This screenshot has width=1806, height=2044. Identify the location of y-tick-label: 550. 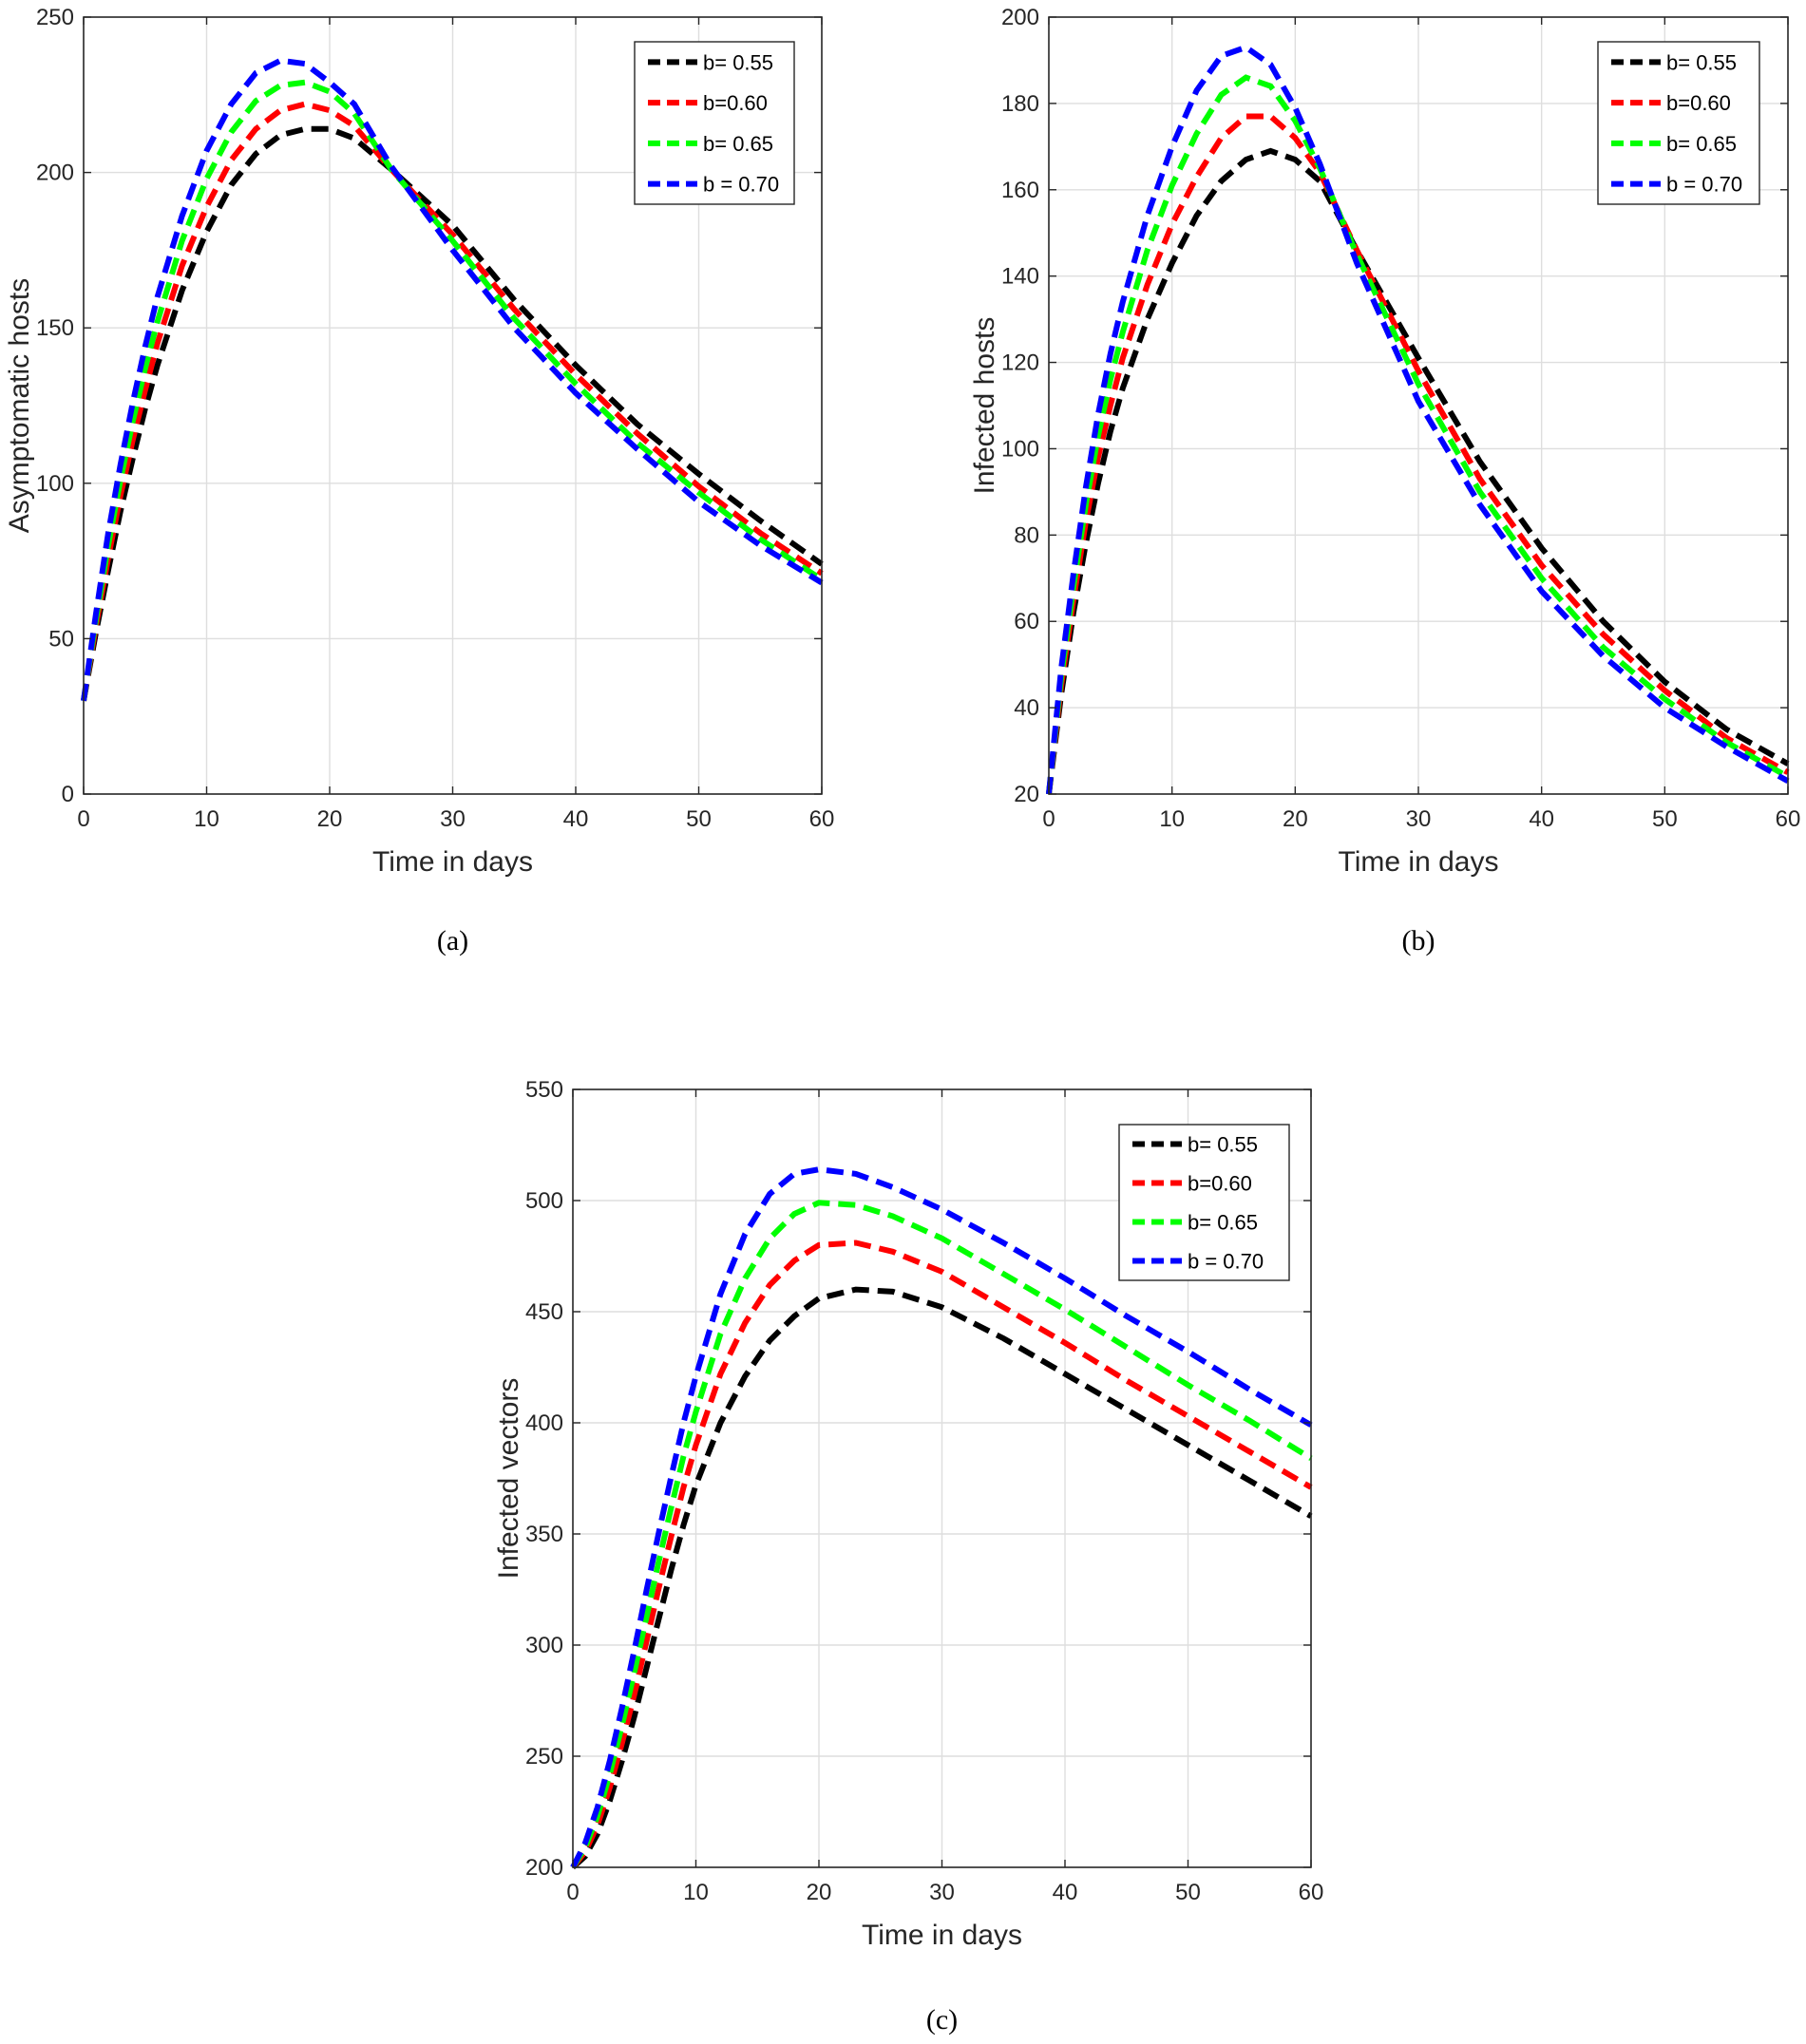
(544, 1090).